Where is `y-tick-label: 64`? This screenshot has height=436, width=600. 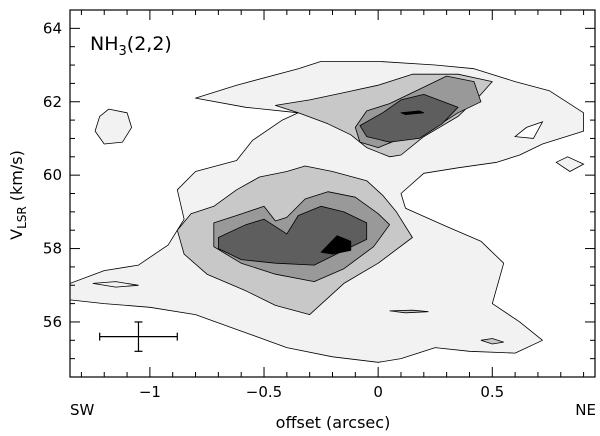
y-tick-label: 64 is located at coordinates (52, 28).